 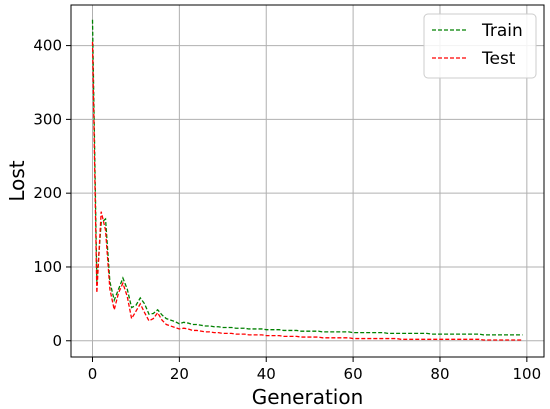 What do you see at coordinates (47, 46) in the screenshot?
I see `y-tick-label: 400` at bounding box center [47, 46].